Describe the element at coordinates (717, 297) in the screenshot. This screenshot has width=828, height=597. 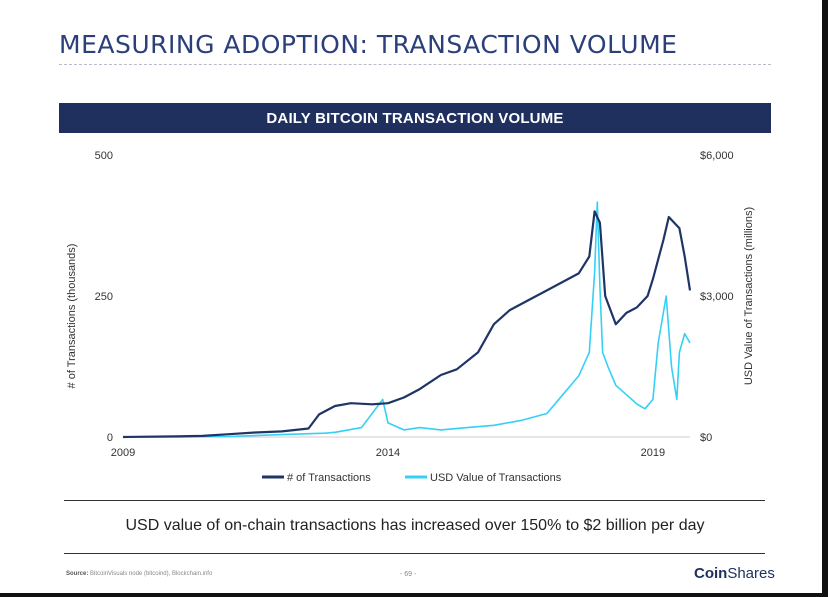
I see `y2-tick-label: $3,000` at that location.